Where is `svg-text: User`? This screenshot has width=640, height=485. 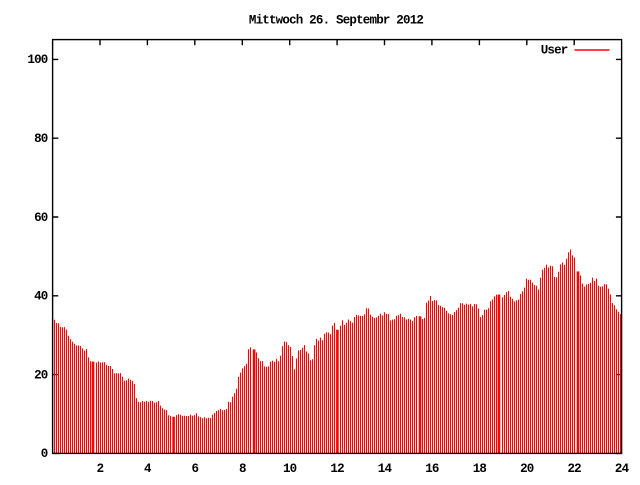 svg-text: User is located at coordinates (554, 51).